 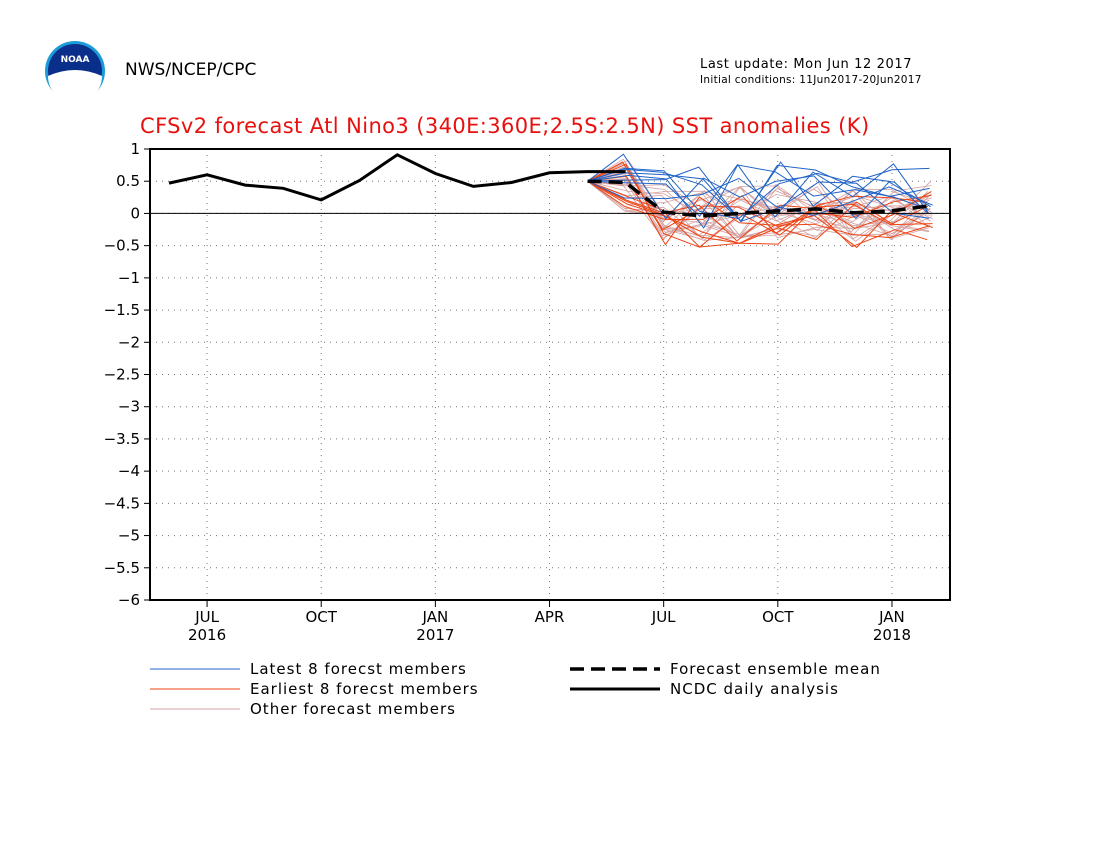 I want to click on y-tick-label: −3.5, so click(x=122, y=439).